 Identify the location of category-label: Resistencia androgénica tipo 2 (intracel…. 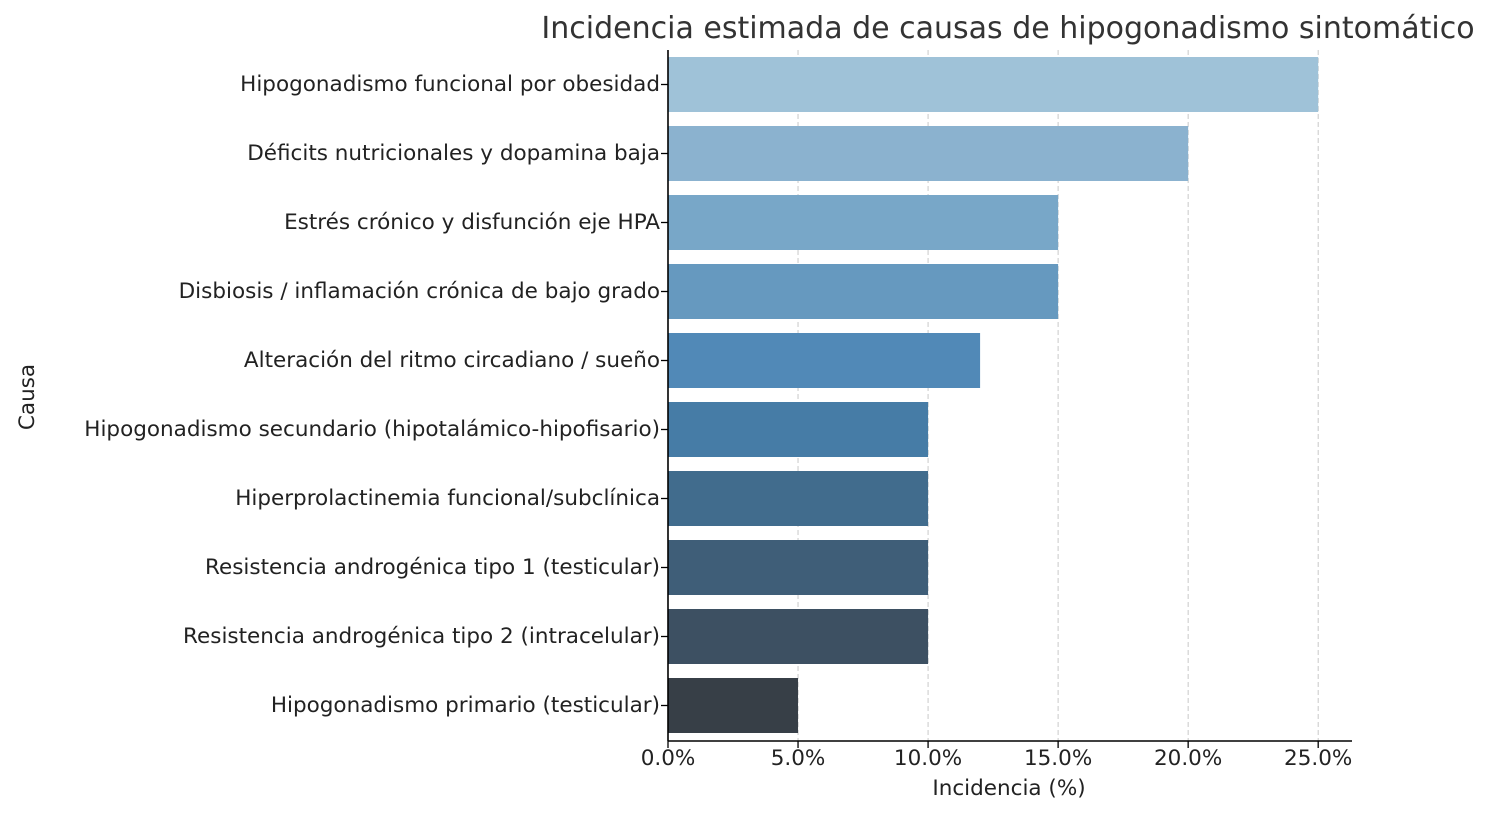
(421, 636).